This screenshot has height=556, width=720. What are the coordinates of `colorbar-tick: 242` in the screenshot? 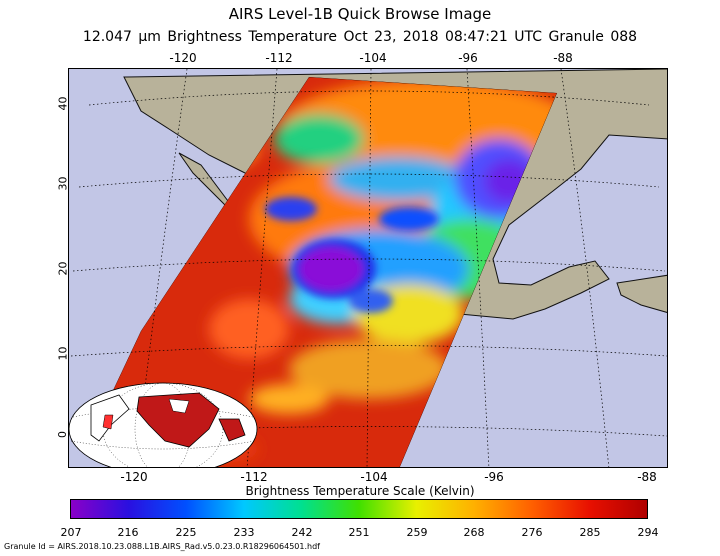 It's located at (302, 532).